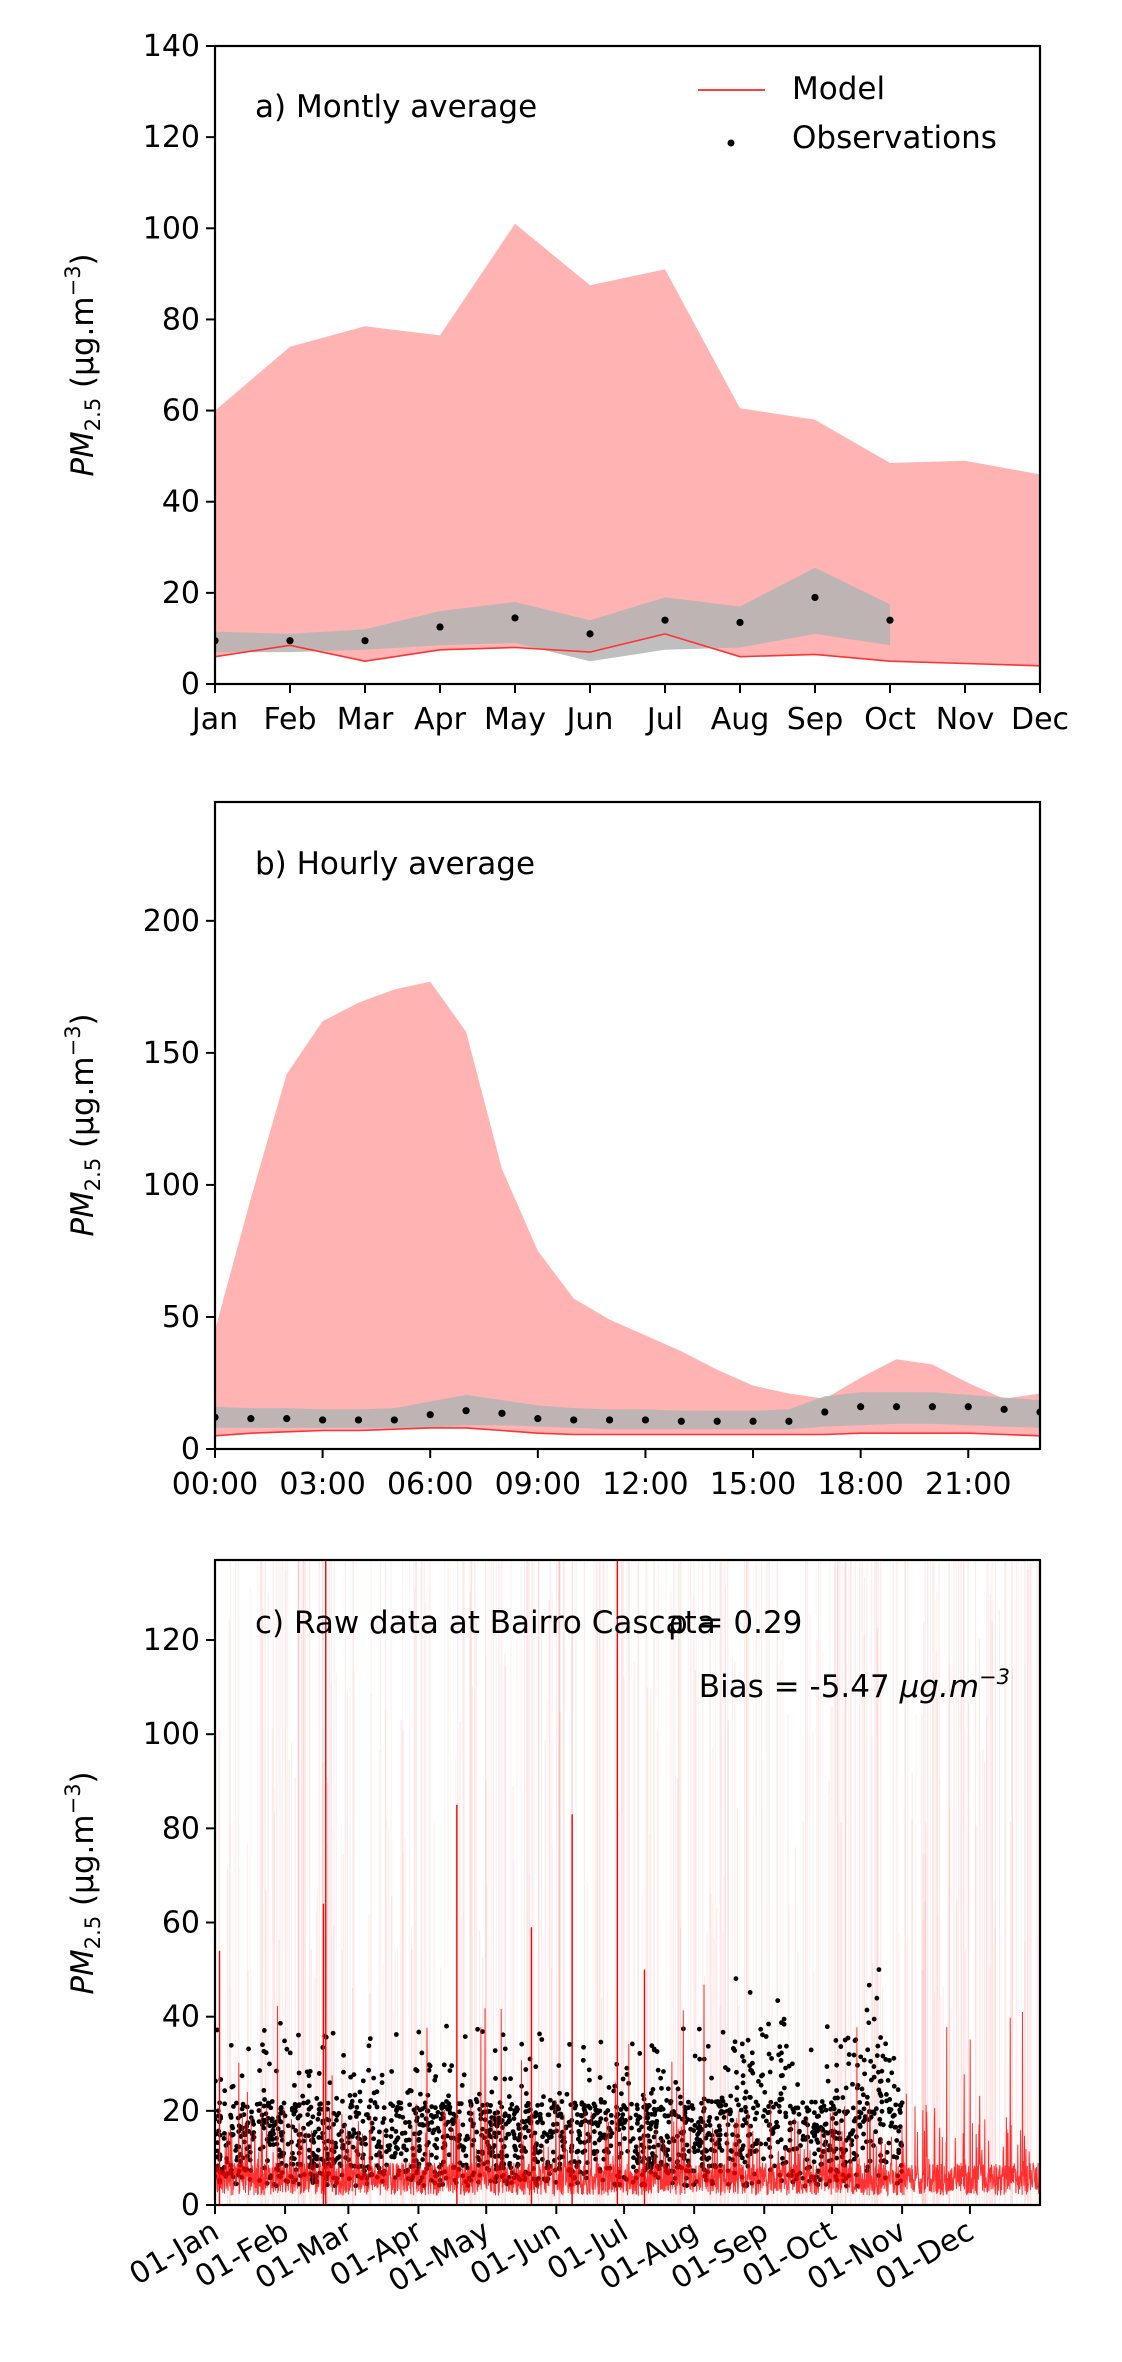 The height and width of the screenshot is (2362, 1122). What do you see at coordinates (485, 1623) in the screenshot?
I see `panel-c-title: c) Raw data at Bairro Cascata` at bounding box center [485, 1623].